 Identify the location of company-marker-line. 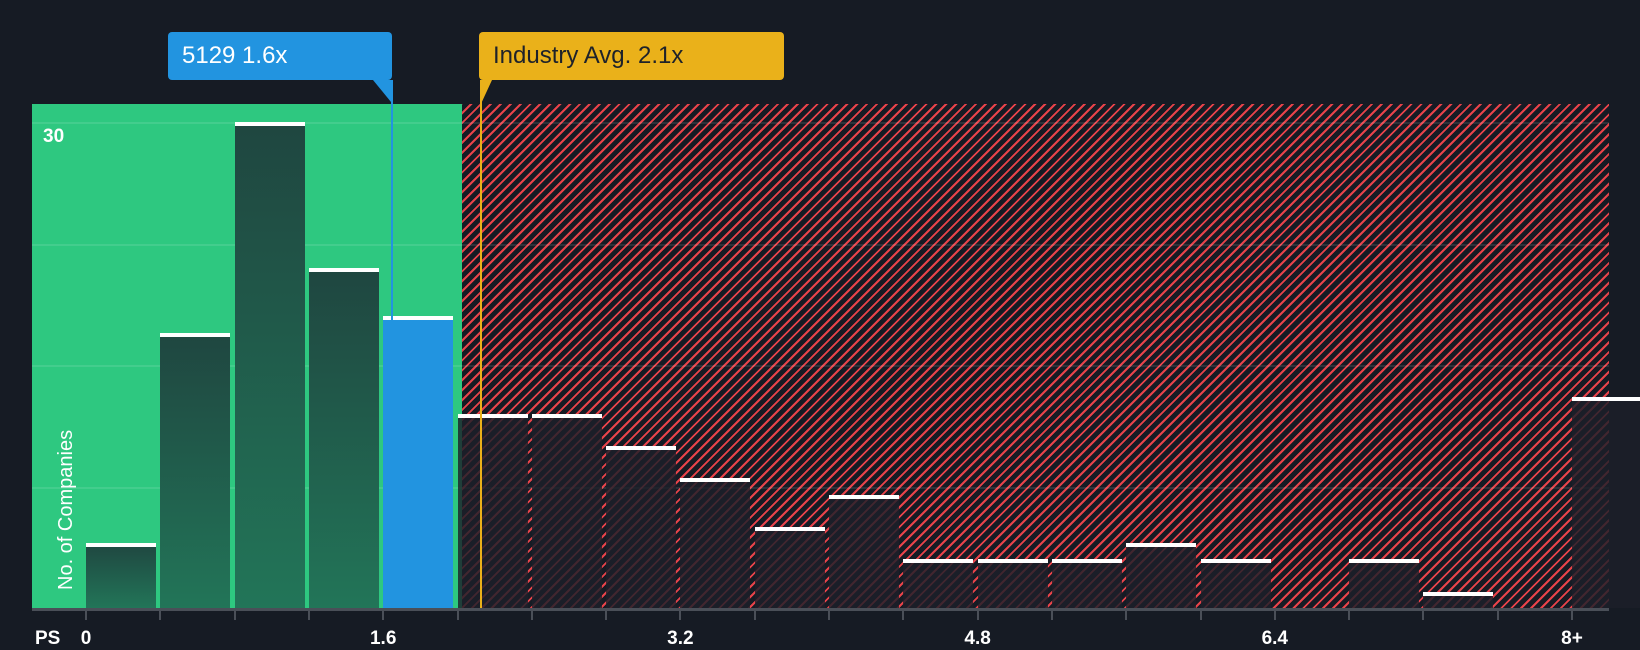
(392, 344).